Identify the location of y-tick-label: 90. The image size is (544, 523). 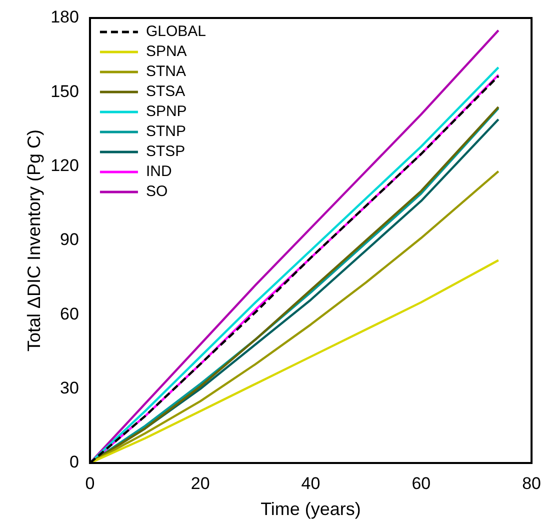
(69, 240).